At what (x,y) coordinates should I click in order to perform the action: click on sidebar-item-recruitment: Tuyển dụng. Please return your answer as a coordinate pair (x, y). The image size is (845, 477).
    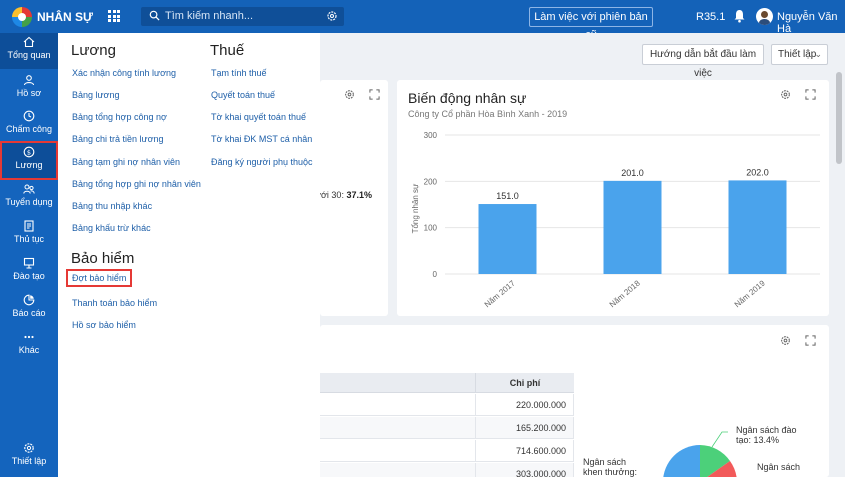
    Looking at the image, I should click on (29, 198).